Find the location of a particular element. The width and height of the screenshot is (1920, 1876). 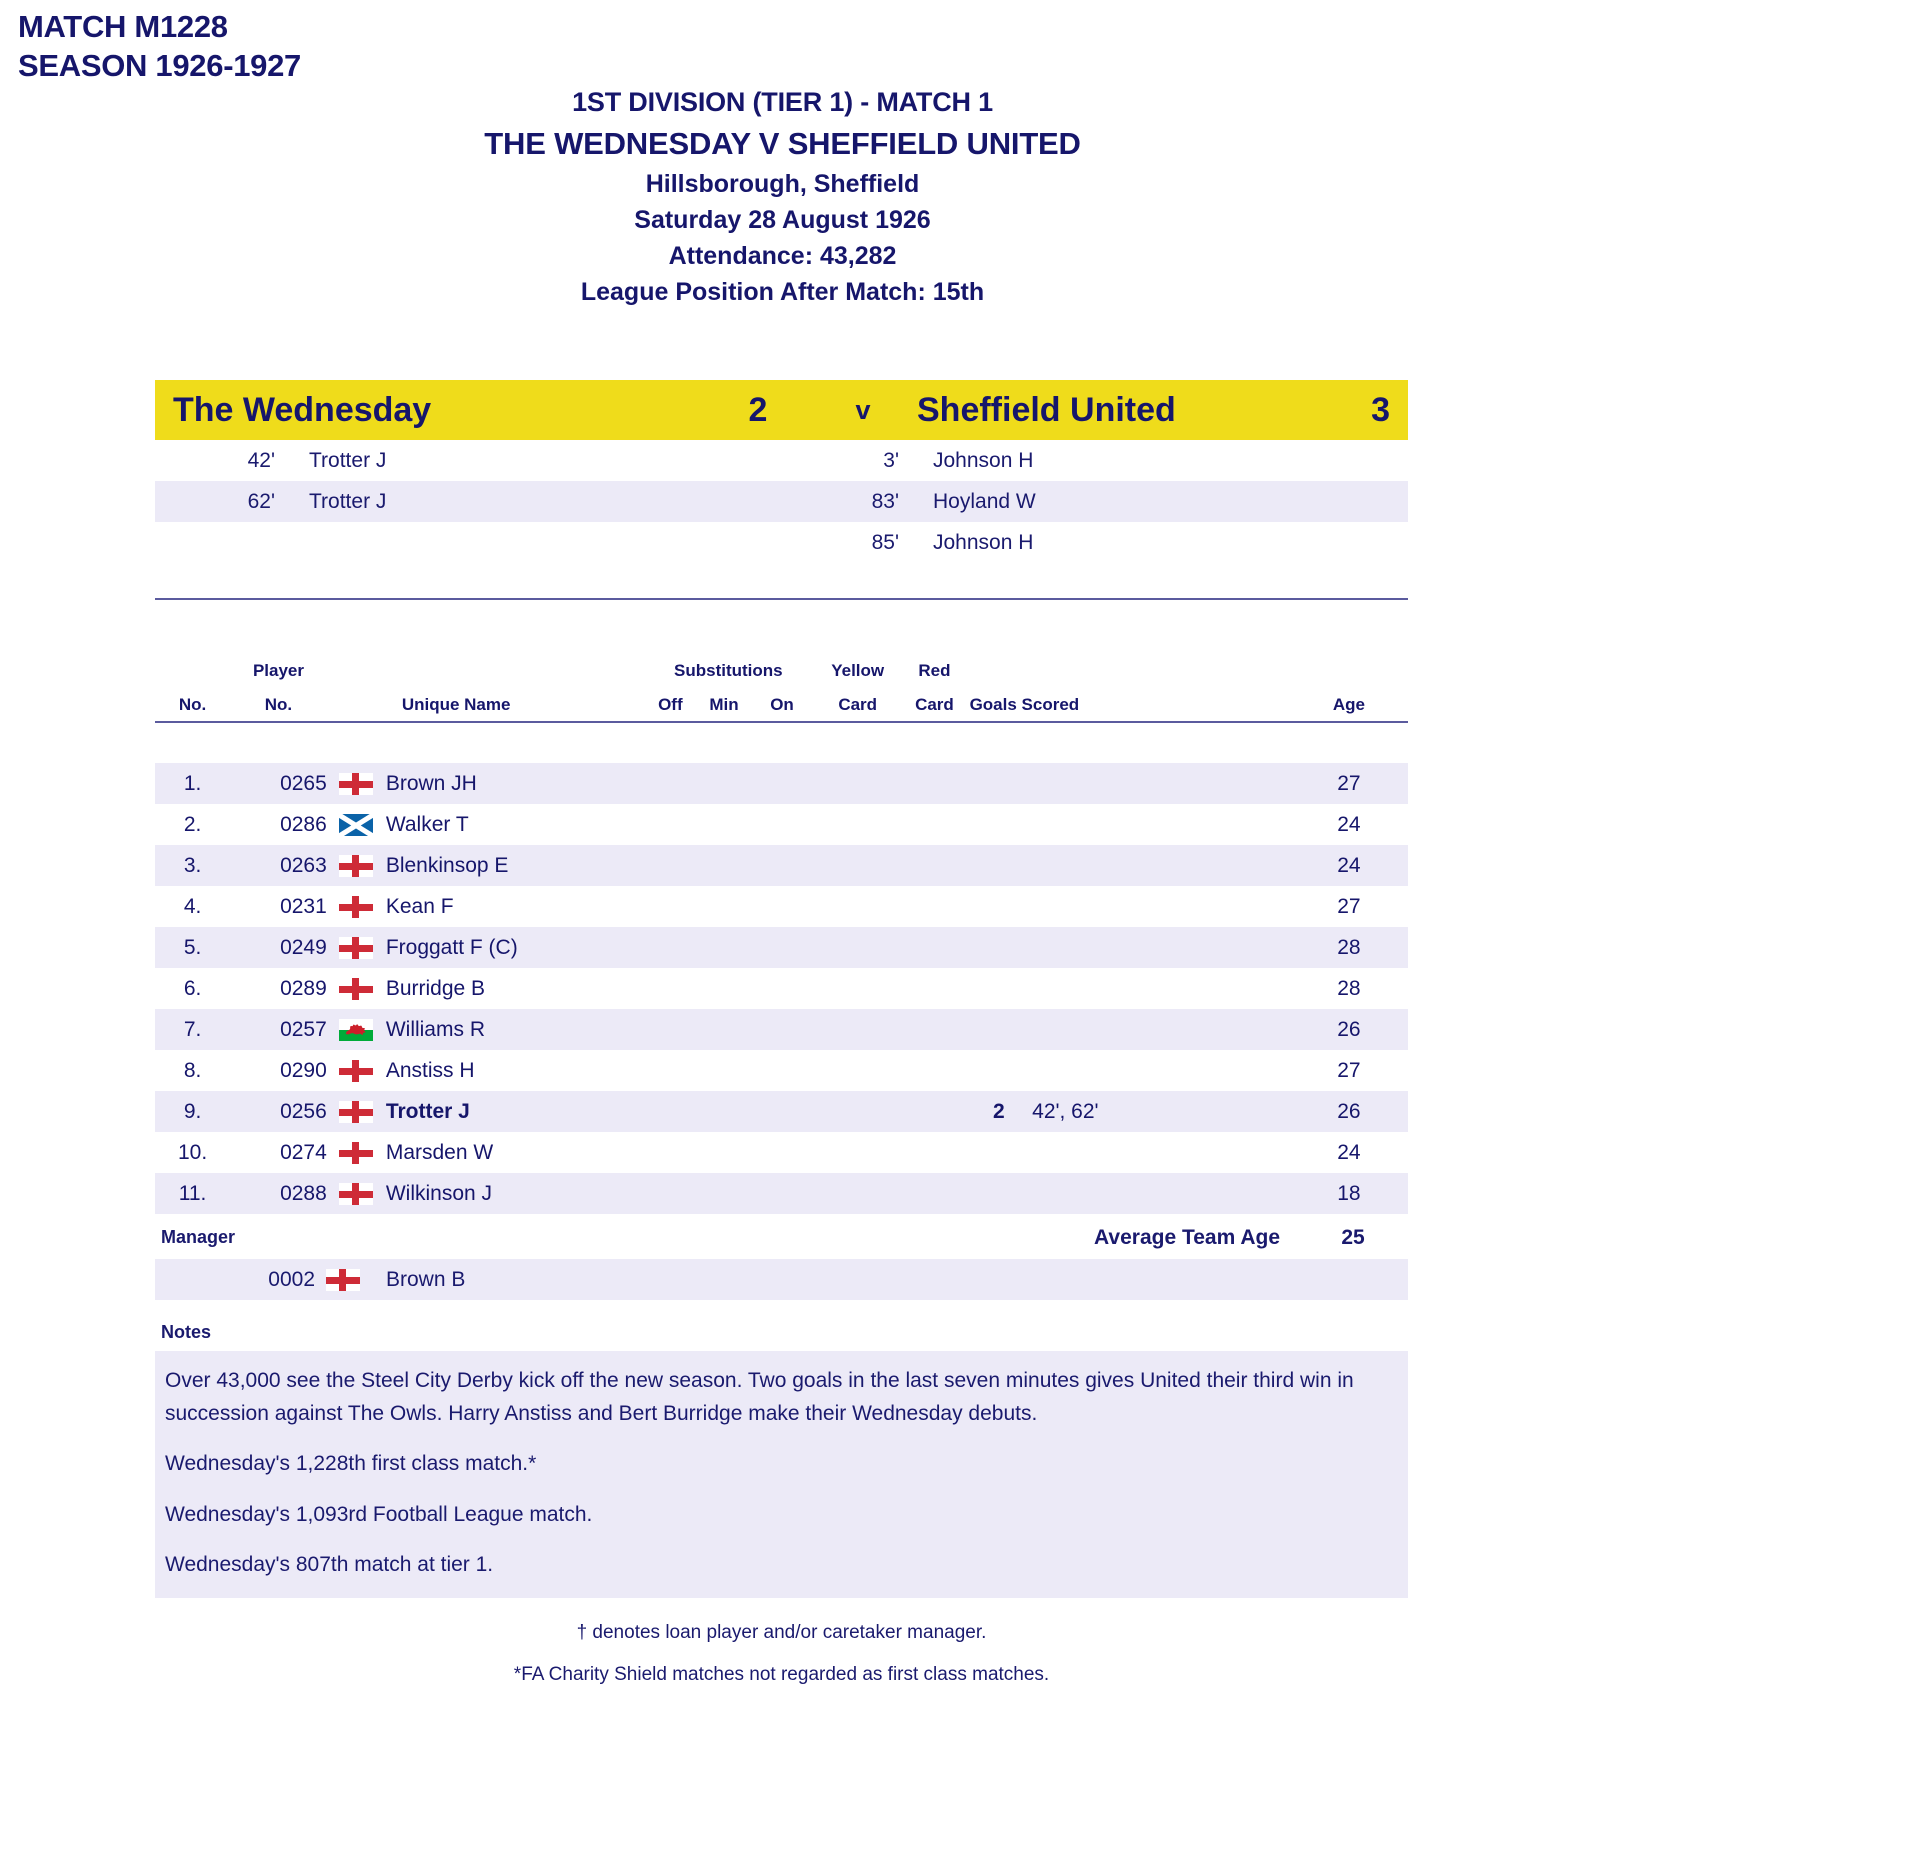

player-age: 26 is located at coordinates (1349, 1029).